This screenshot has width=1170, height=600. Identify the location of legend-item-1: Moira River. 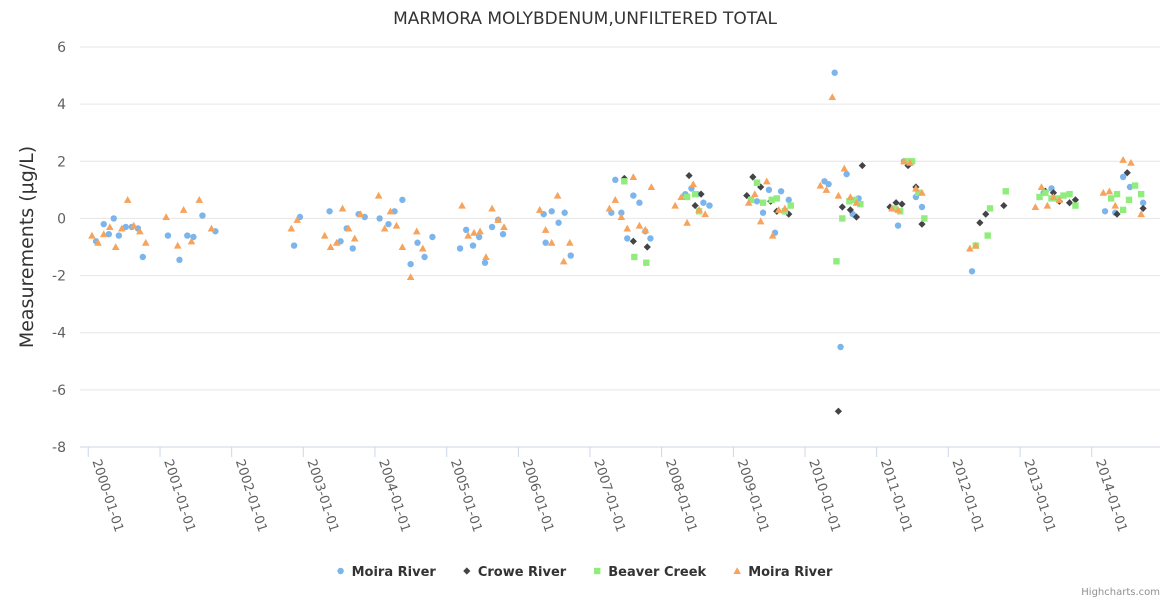
(386, 572).